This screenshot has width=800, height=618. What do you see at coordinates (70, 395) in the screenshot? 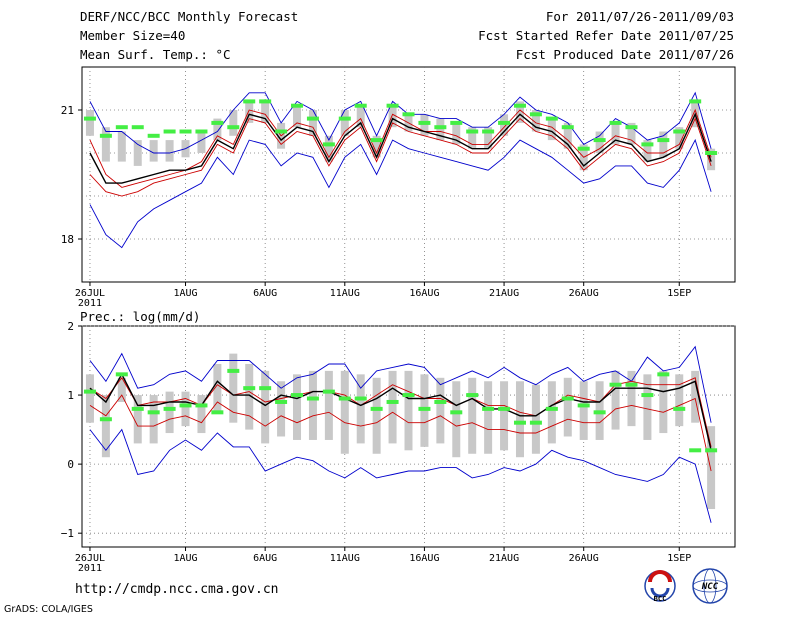
I see `y-tick-label: 1` at bounding box center [70, 395].